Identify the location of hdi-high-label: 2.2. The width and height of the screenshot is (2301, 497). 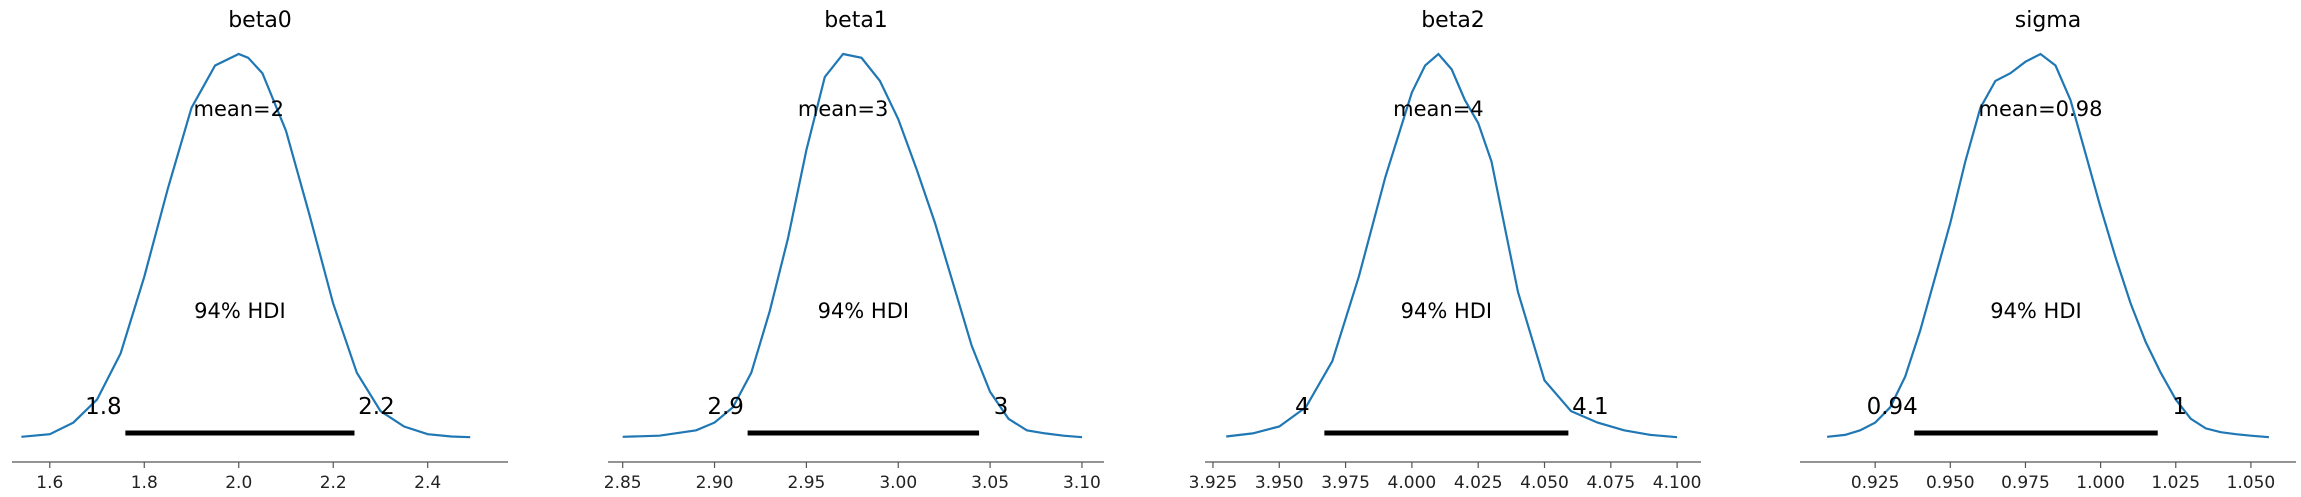
(376, 407).